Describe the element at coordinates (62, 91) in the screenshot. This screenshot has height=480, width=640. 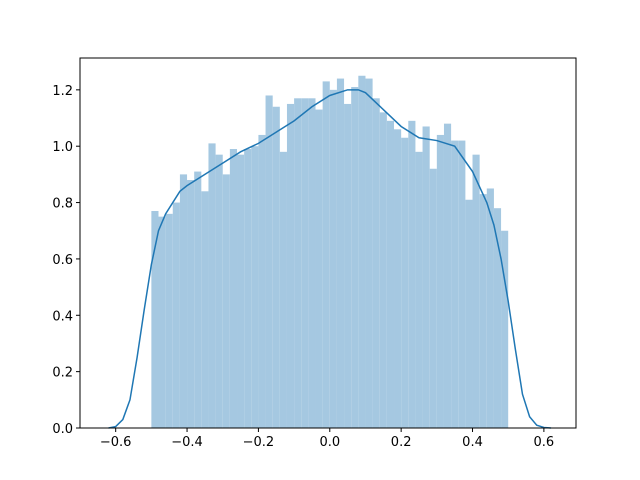
I see `y-tick-label: 1.2` at that location.